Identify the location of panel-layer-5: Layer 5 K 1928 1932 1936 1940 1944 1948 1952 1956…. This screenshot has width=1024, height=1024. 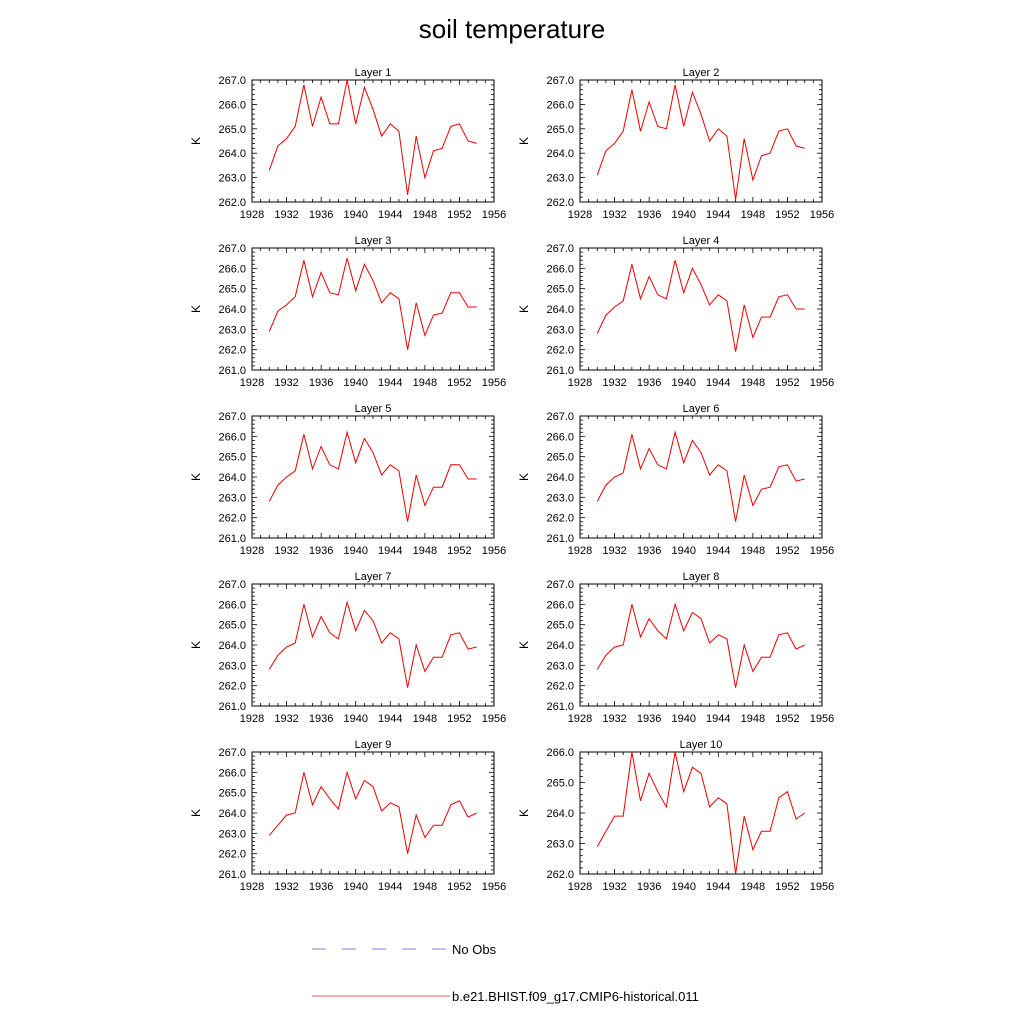
(347, 480).